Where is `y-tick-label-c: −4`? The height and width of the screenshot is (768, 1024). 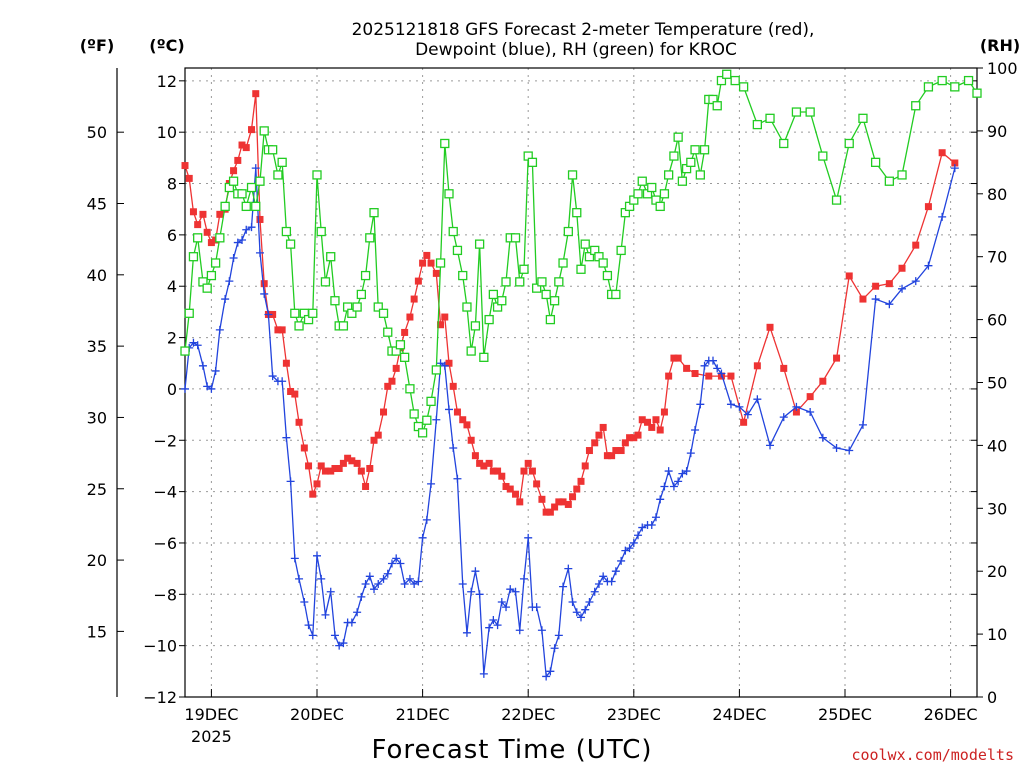
y-tick-label-c: −4 is located at coordinates (165, 492).